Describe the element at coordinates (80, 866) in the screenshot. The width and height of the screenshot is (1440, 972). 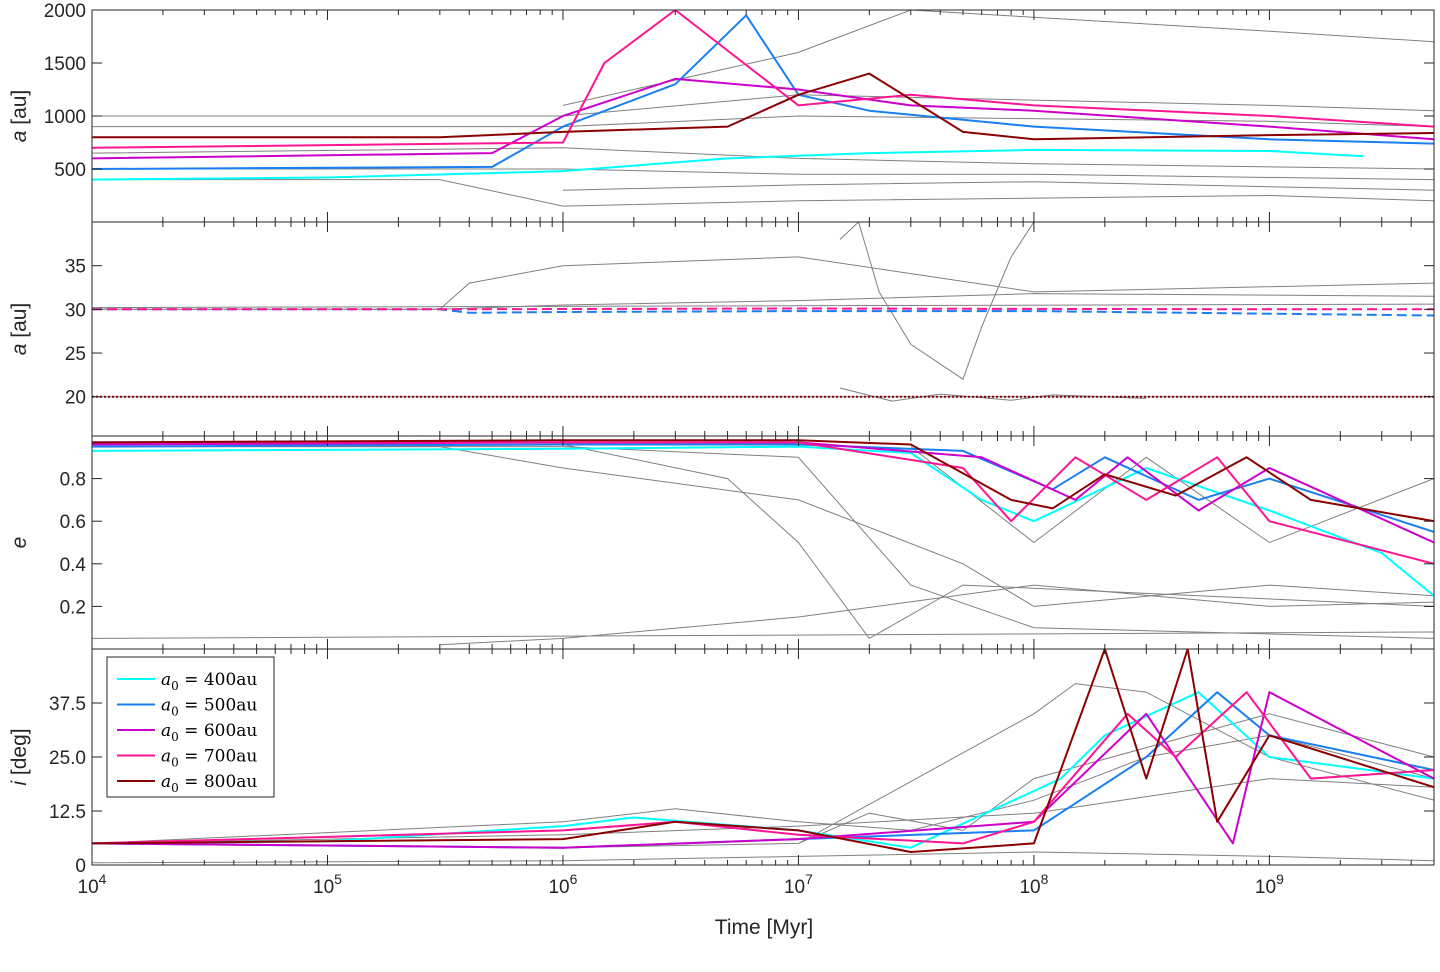
I see `y-tick-label-i-0: 0` at that location.